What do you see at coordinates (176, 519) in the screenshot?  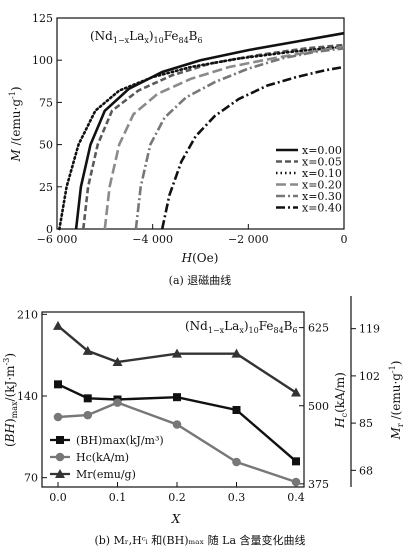 I see `x-axis-label-b: X` at bounding box center [176, 519].